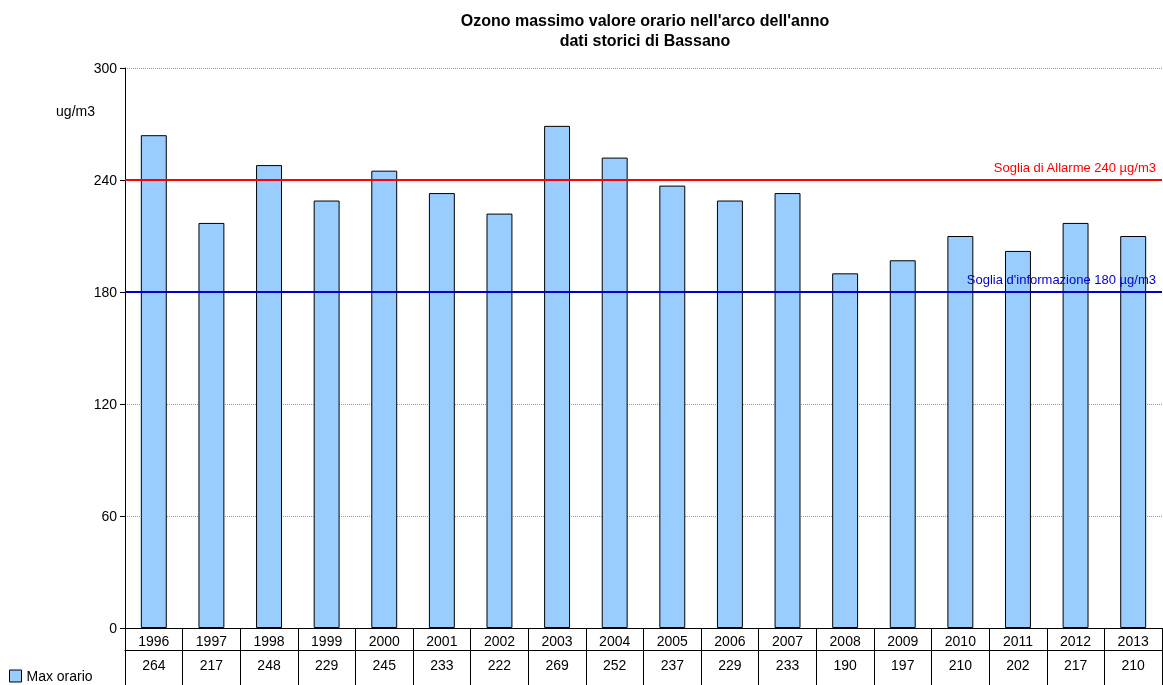 The height and width of the screenshot is (685, 1163). Describe the element at coordinates (845, 641) in the screenshot. I see `x-tick-label: 2008` at that location.